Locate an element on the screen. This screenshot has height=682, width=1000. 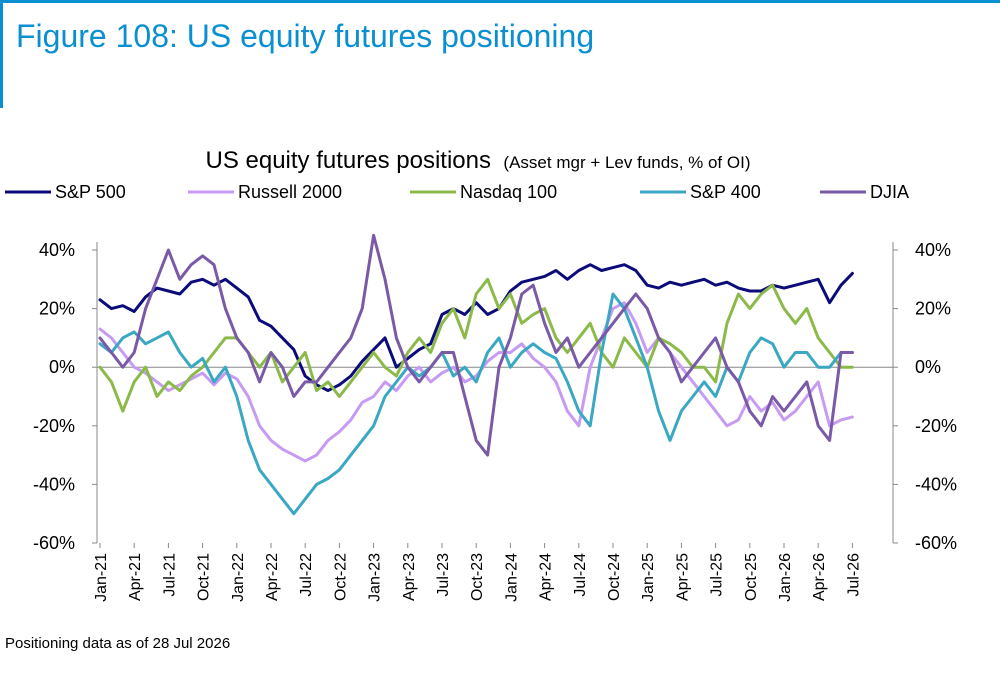
x-tick-label: Jul-26 is located at coordinates (853, 575).